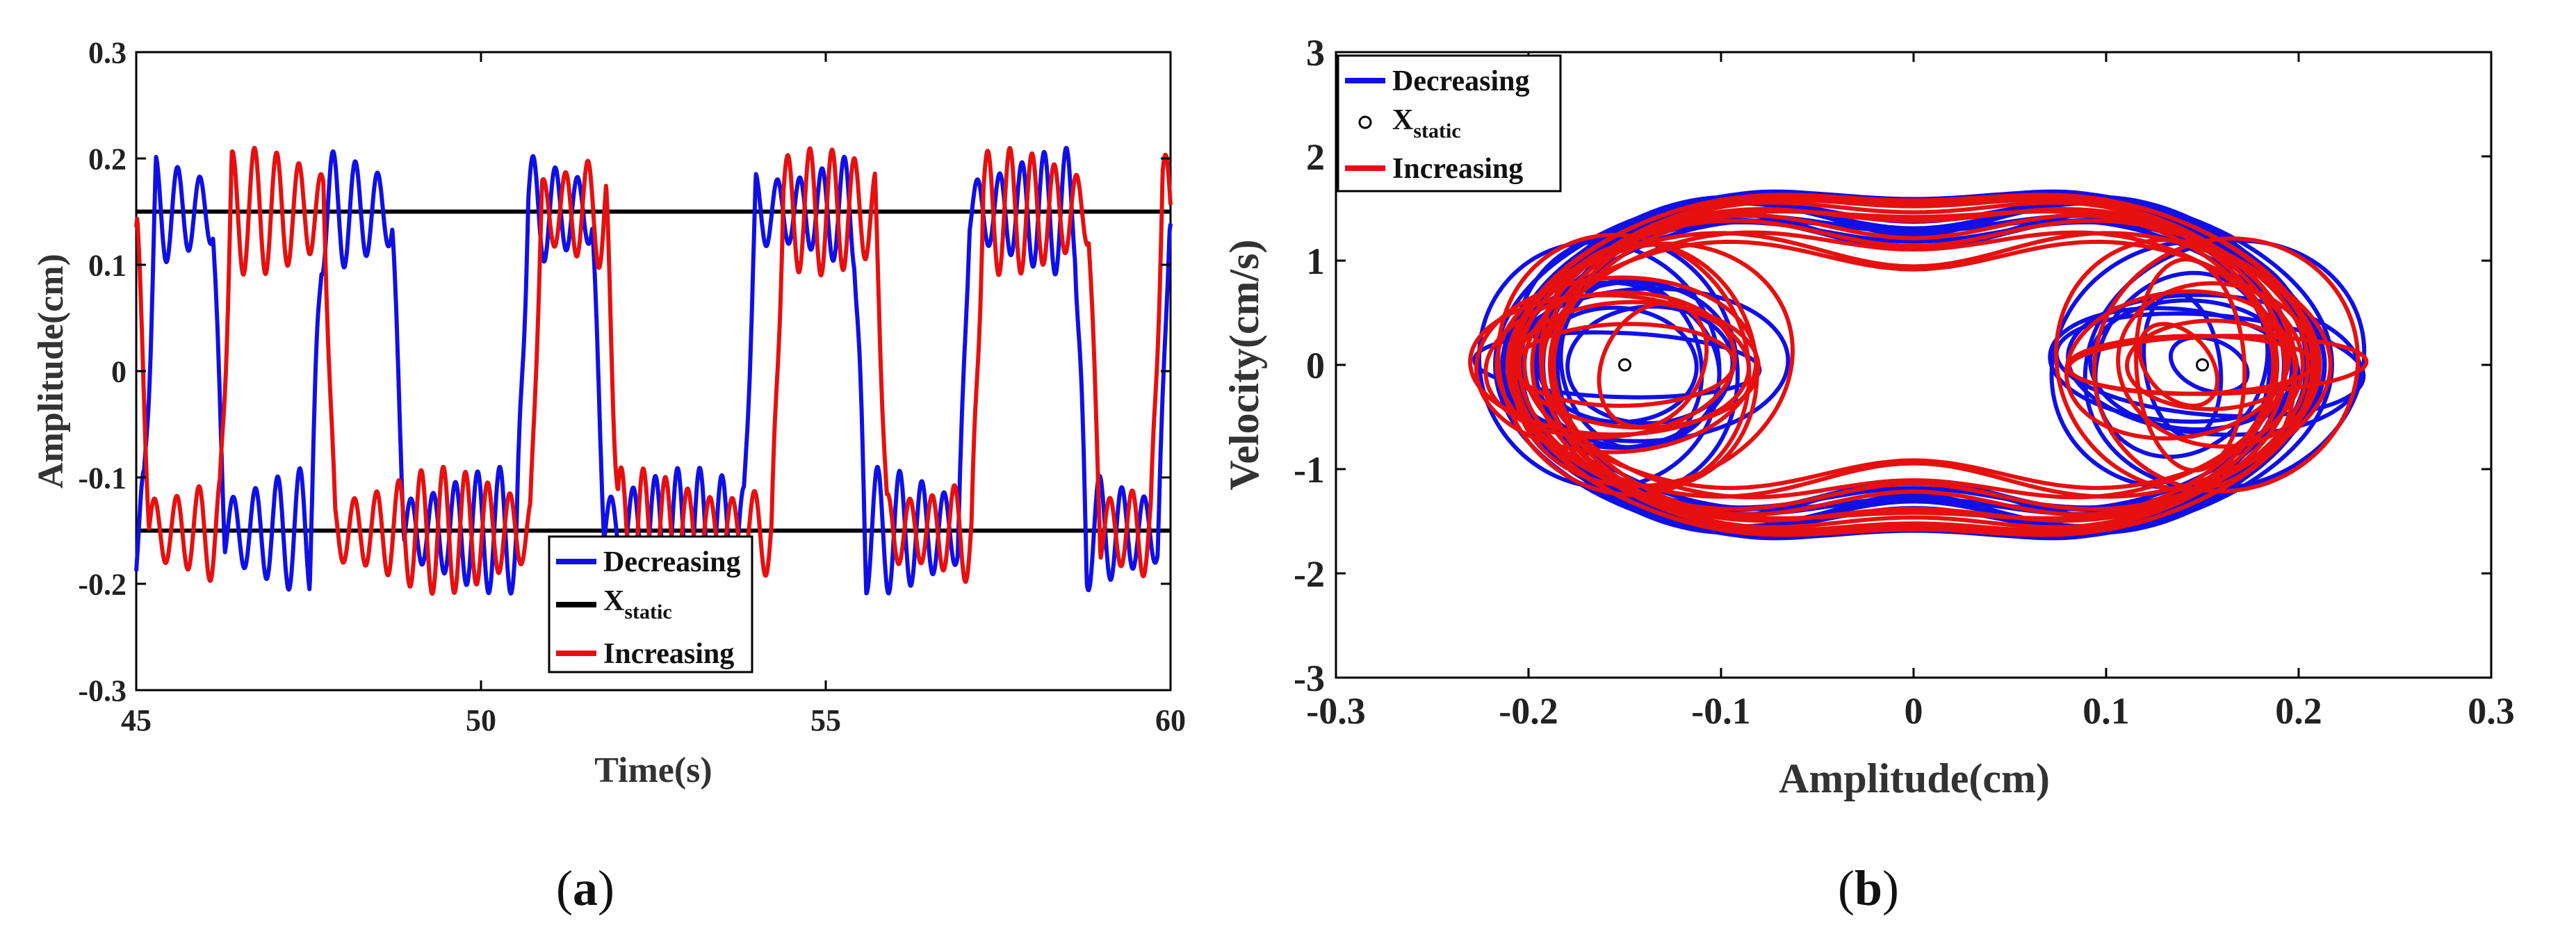  I want to click on legend-label-x-b: X, so click(1402, 120).